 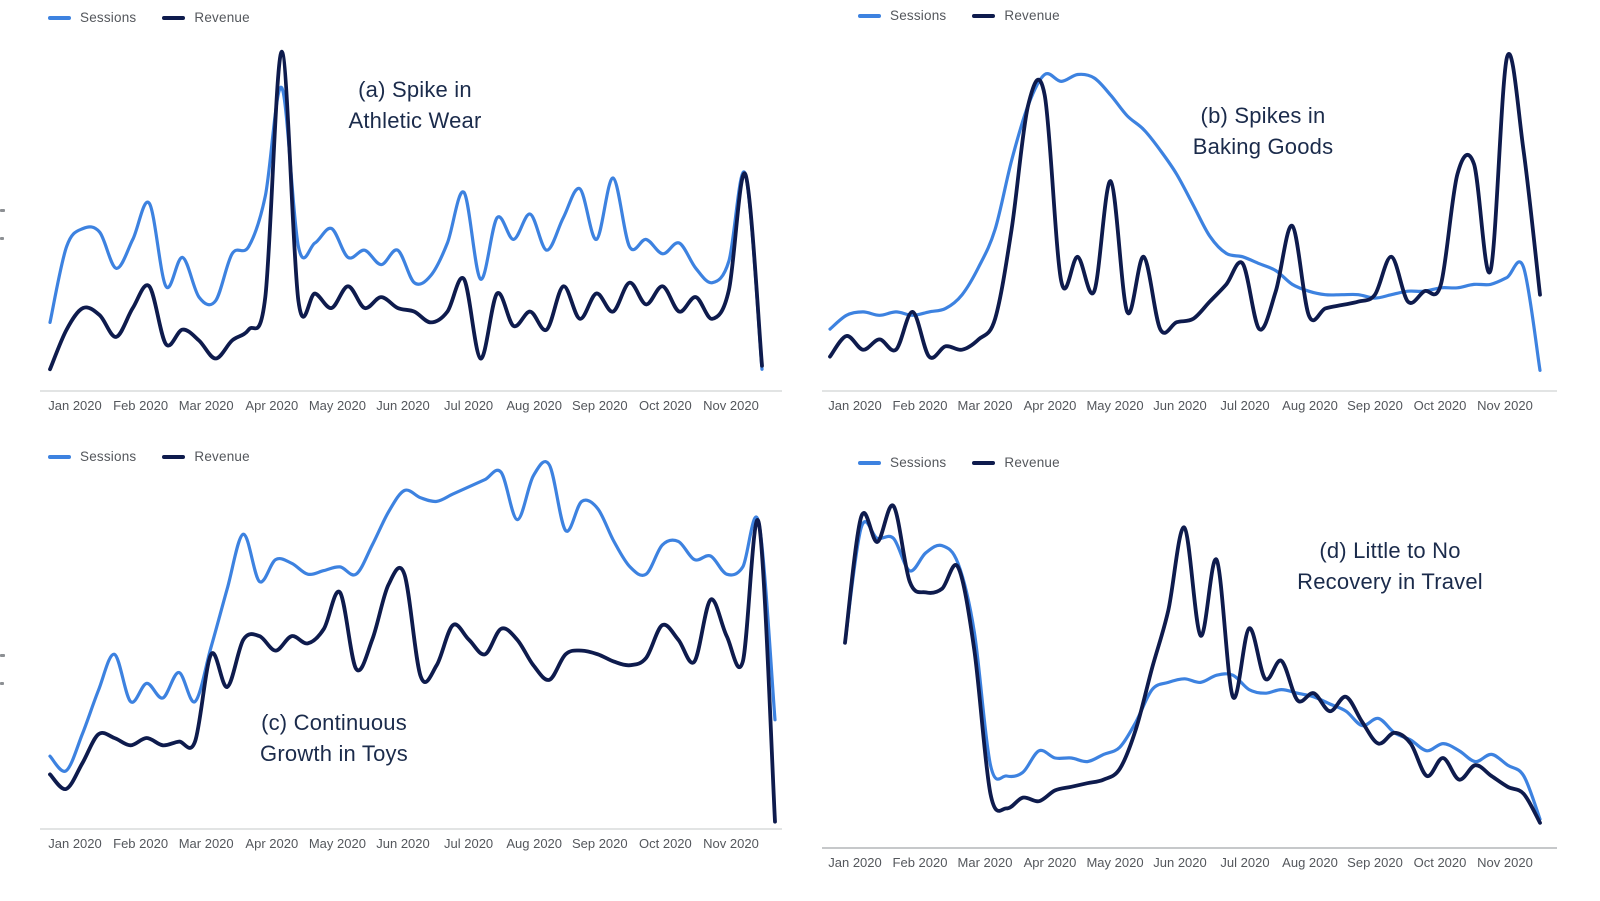 I want to click on annotation-line-1: (c) Continuous, so click(x=334, y=722).